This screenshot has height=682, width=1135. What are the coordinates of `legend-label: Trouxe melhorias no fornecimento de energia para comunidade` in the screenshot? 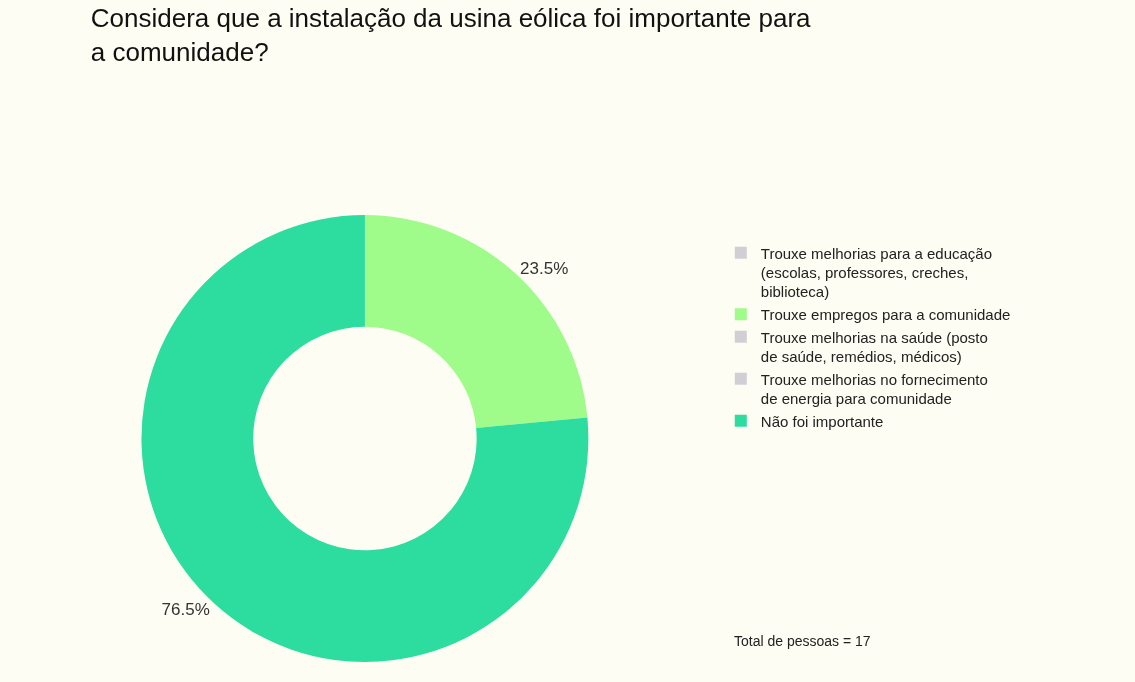 It's located at (874, 388).